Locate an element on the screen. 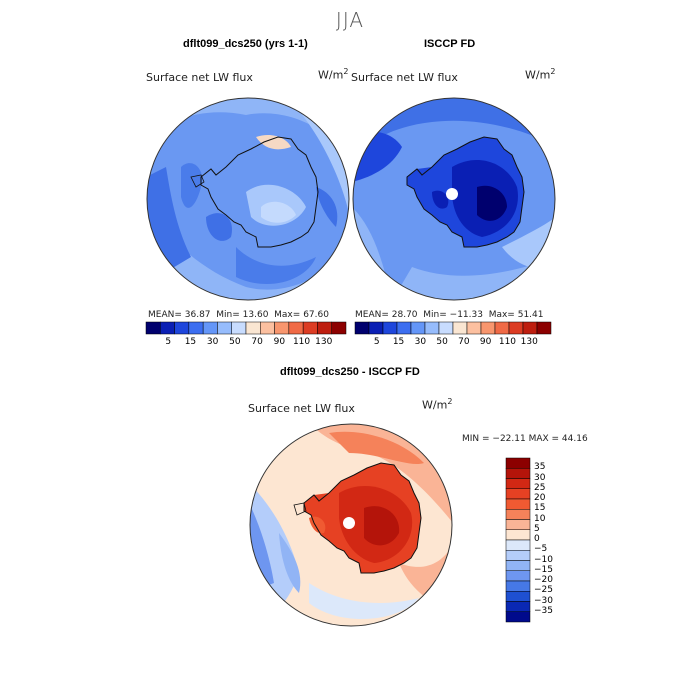 The height and width of the screenshot is (700, 700). panel-3-colorbar is located at coordinates (518, 540).